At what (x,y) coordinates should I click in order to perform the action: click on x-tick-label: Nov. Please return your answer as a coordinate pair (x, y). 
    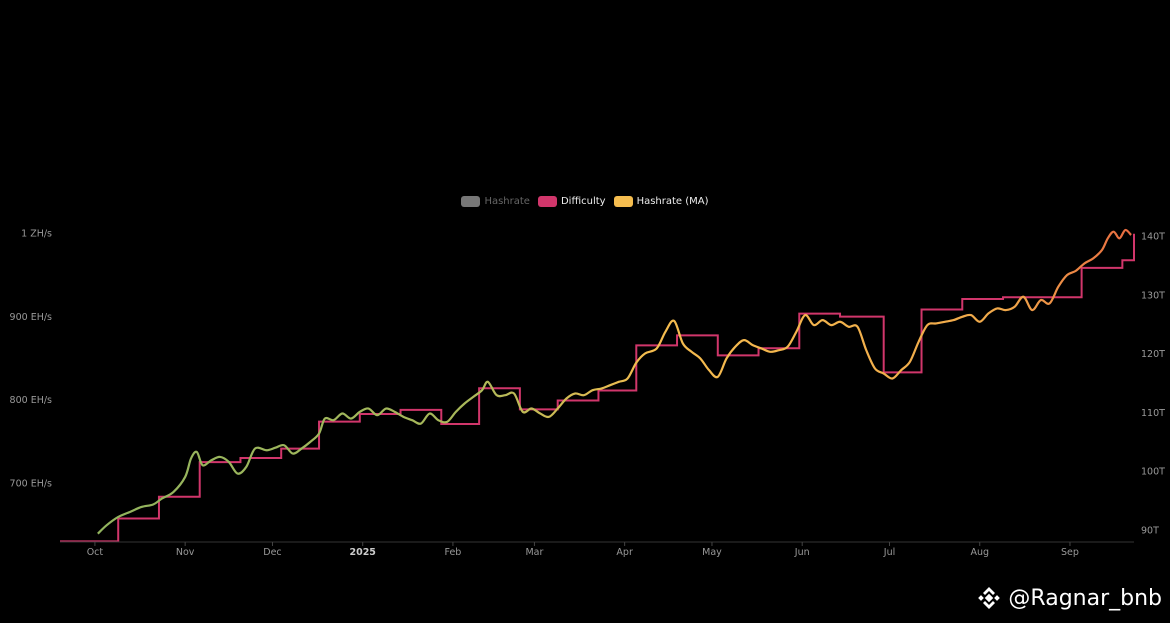
    Looking at the image, I should click on (185, 552).